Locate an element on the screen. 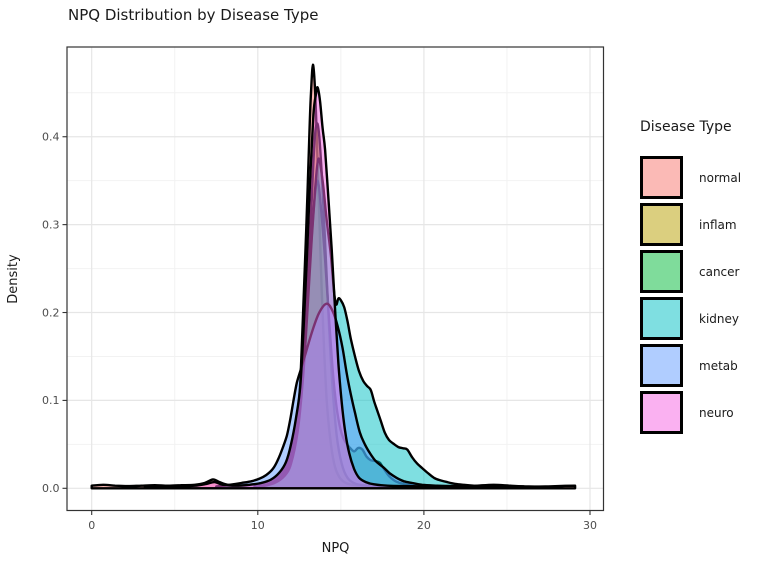 This screenshot has height=576, width=768. y-tick-label-3: 0.3 is located at coordinates (51, 224).